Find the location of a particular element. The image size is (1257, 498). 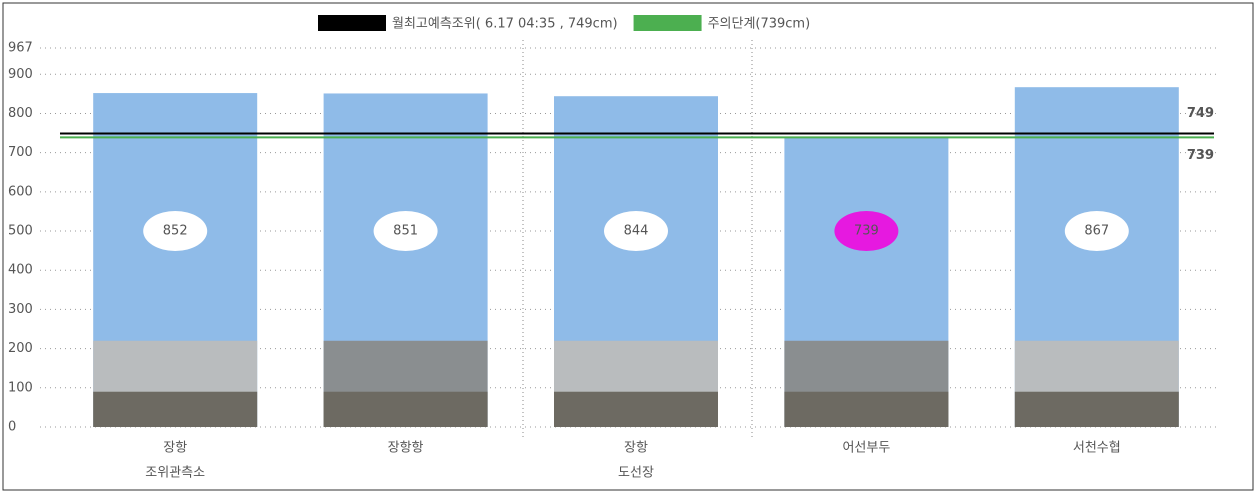

y-tick-label: 200 is located at coordinates (20, 348).